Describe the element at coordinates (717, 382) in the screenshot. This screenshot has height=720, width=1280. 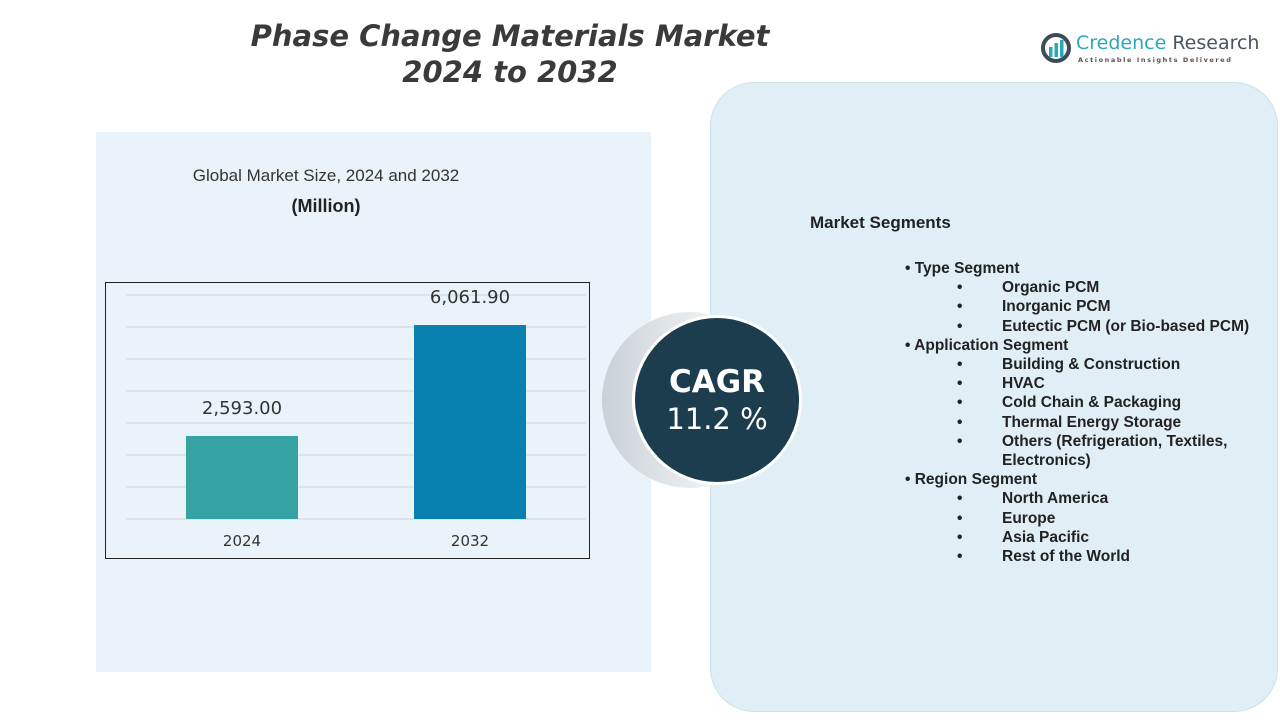
I see `cagr-label: CAGR` at that location.